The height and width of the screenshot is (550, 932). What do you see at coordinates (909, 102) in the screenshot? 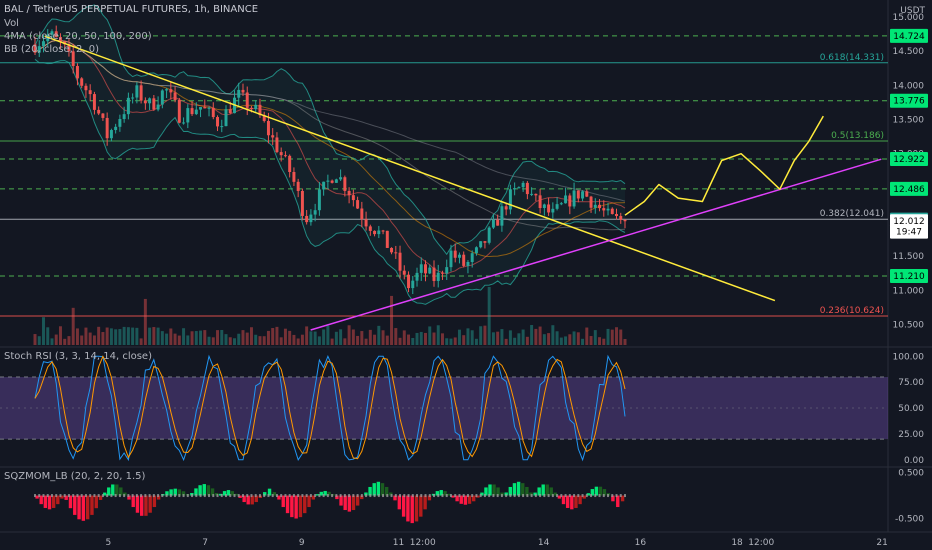
I see `price-badge-label: 13.776` at bounding box center [909, 102].